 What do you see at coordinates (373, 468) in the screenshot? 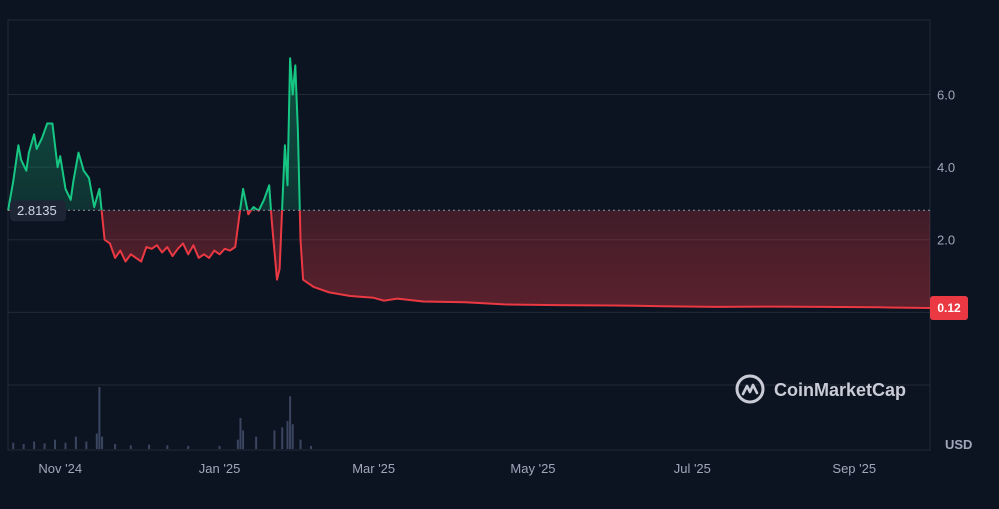
I see `x-tick-label: Mar '25` at bounding box center [373, 468].